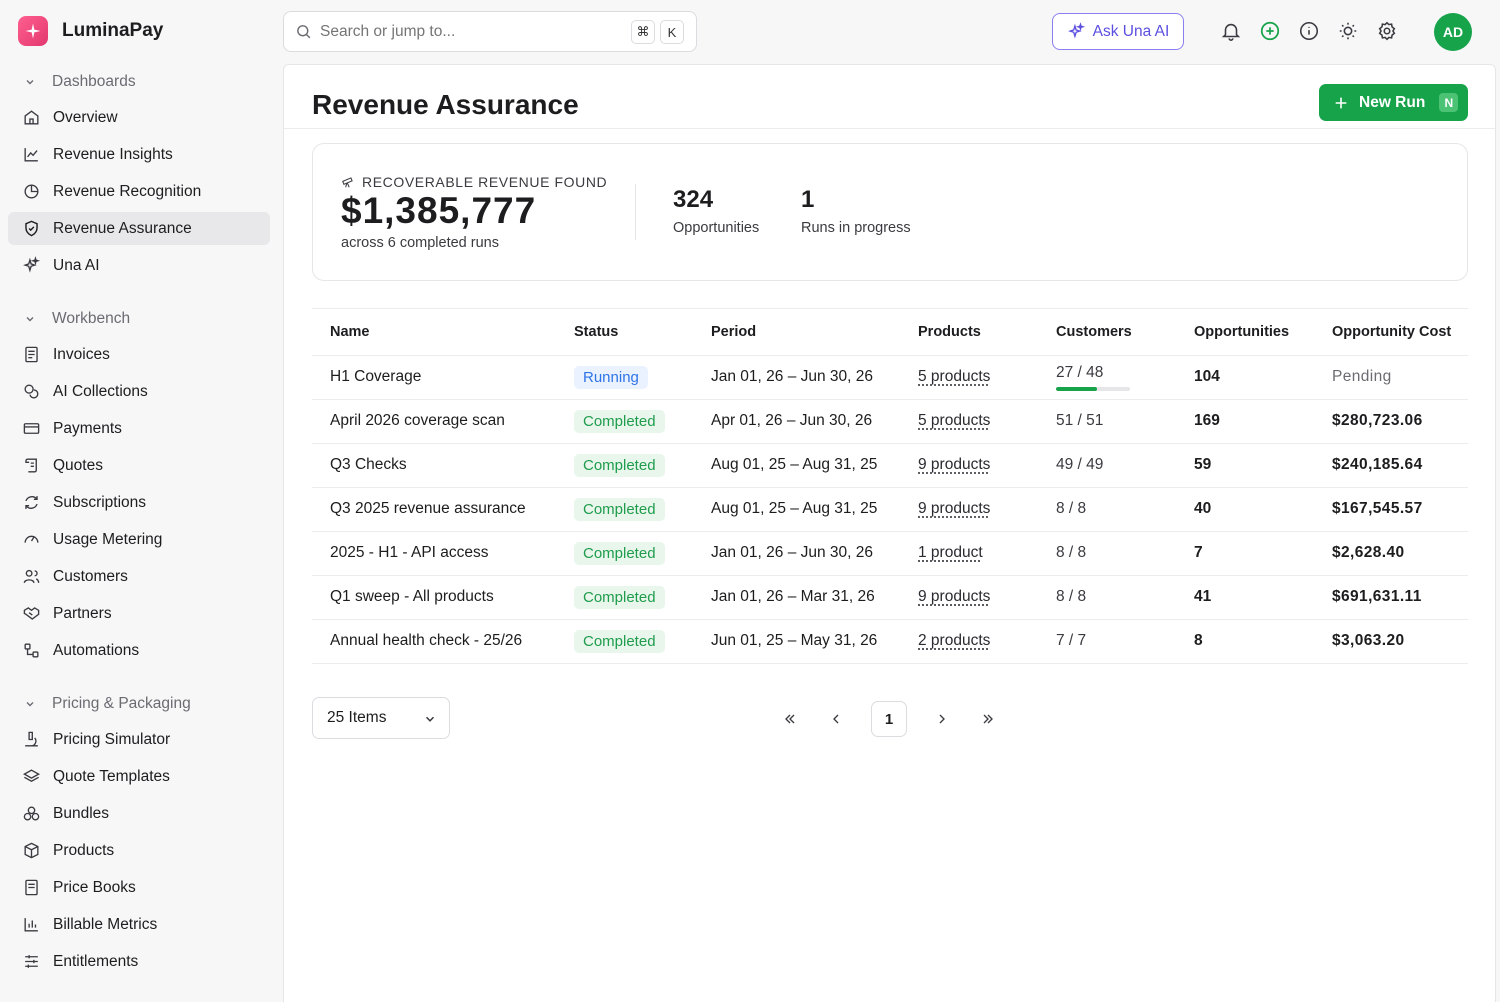 The width and height of the screenshot is (1500, 1002). I want to click on section-toggle-dashboards: Dashboards, so click(139, 82).